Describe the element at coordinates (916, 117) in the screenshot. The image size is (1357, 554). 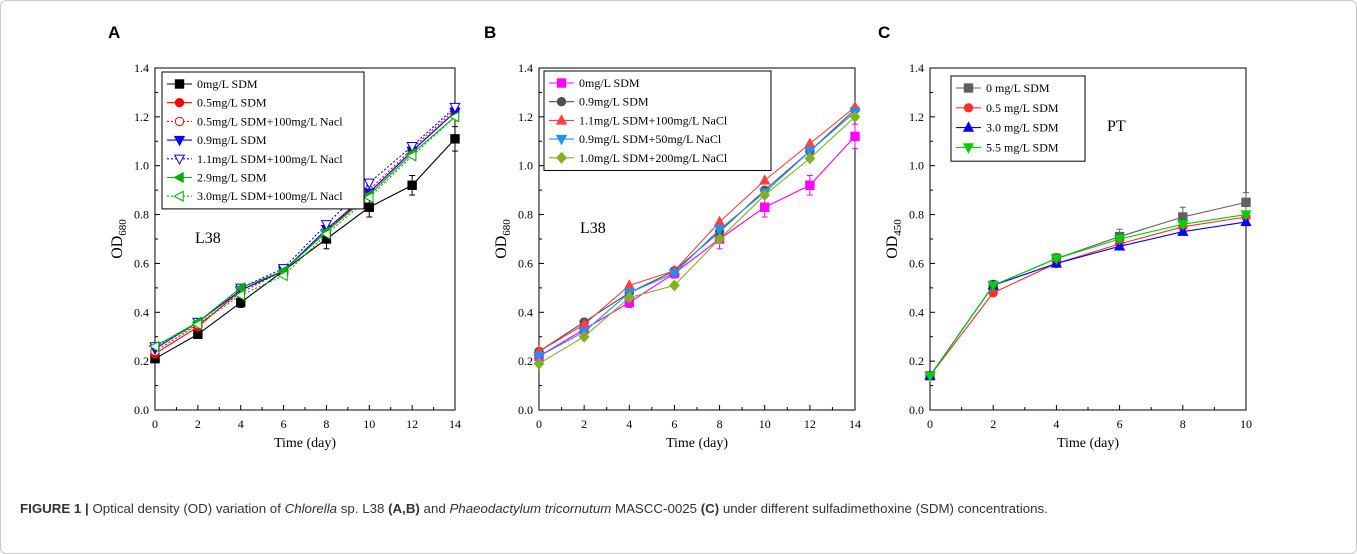
I see `y-tick-label: 1.2` at that location.